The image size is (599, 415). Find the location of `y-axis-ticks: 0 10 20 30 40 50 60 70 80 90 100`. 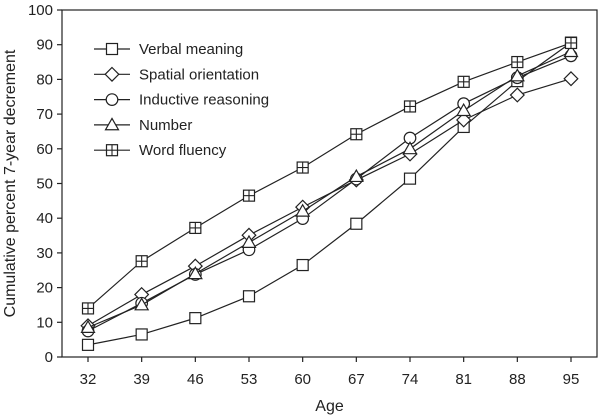

y-axis-ticks: 0 10 20 30 40 50 60 70 80 90 100 is located at coordinates (45, 184).